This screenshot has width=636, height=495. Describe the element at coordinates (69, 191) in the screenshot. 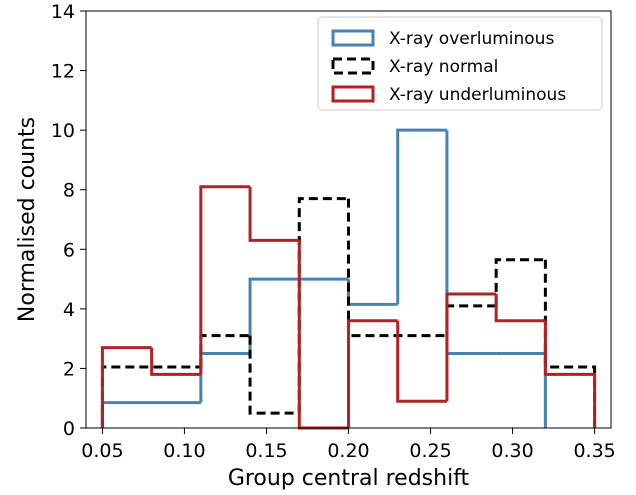

I see `y-tick-label: 8` at that location.